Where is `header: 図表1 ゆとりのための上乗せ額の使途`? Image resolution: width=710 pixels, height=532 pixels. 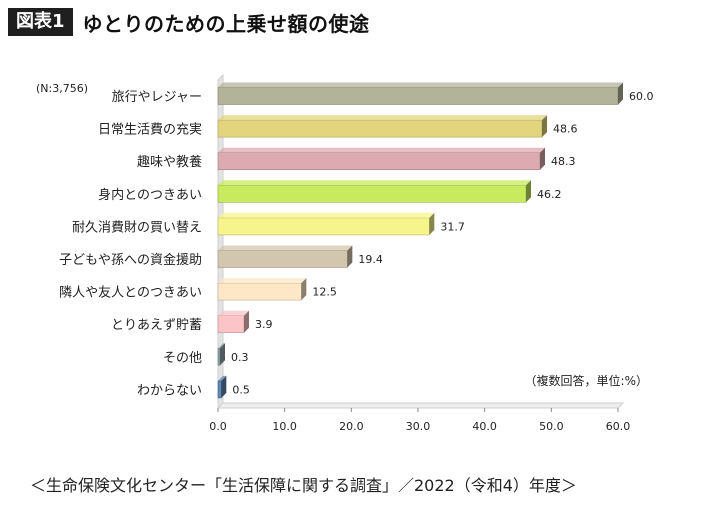 header: 図表1 ゆとりのための上乗せ額の使途 is located at coordinates (189, 22).